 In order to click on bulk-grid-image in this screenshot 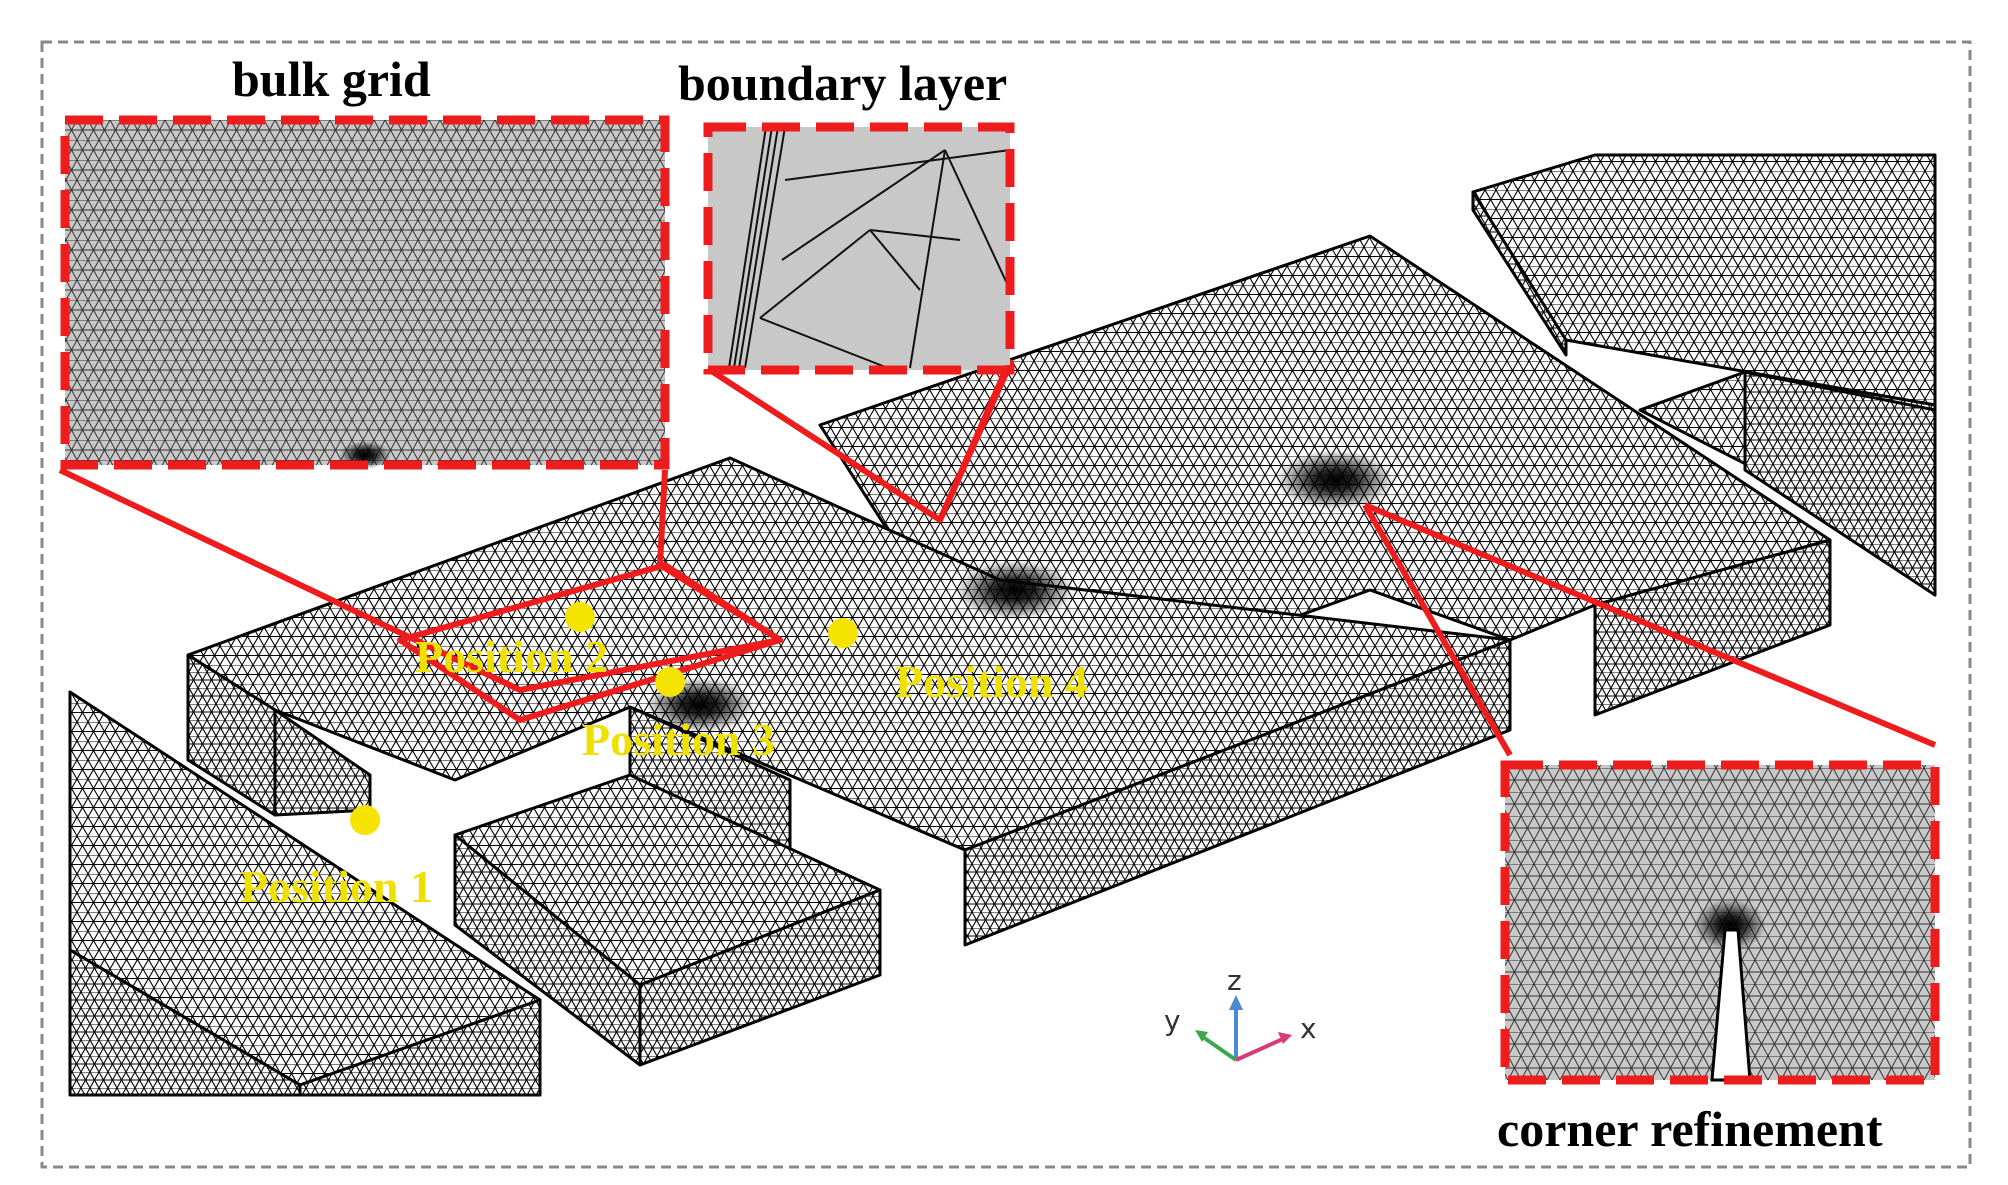, I will do `click(365, 292)`.